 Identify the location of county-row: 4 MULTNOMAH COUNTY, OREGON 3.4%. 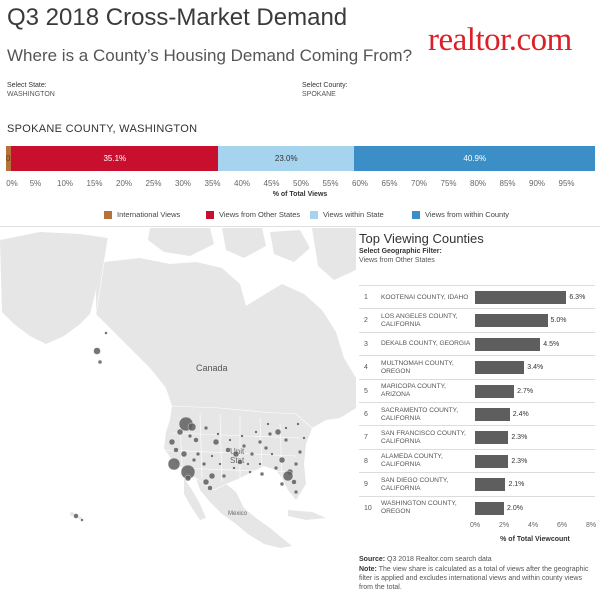
(477, 367).